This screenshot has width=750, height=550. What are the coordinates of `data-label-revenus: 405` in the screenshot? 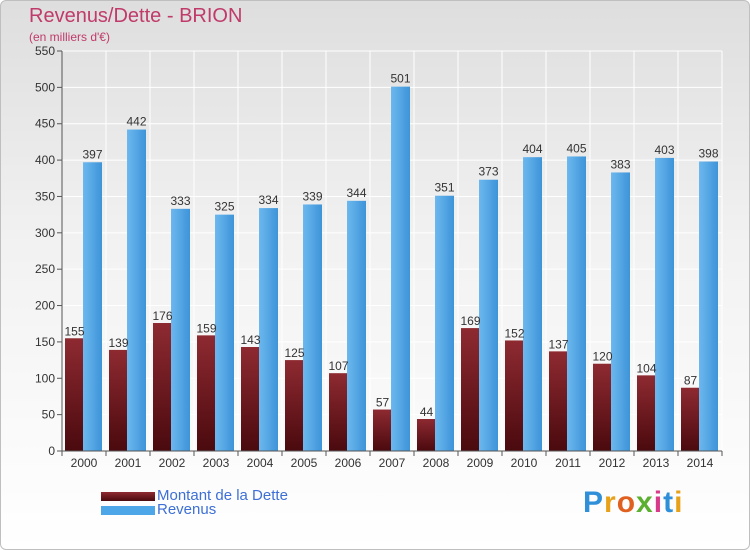 It's located at (576, 148).